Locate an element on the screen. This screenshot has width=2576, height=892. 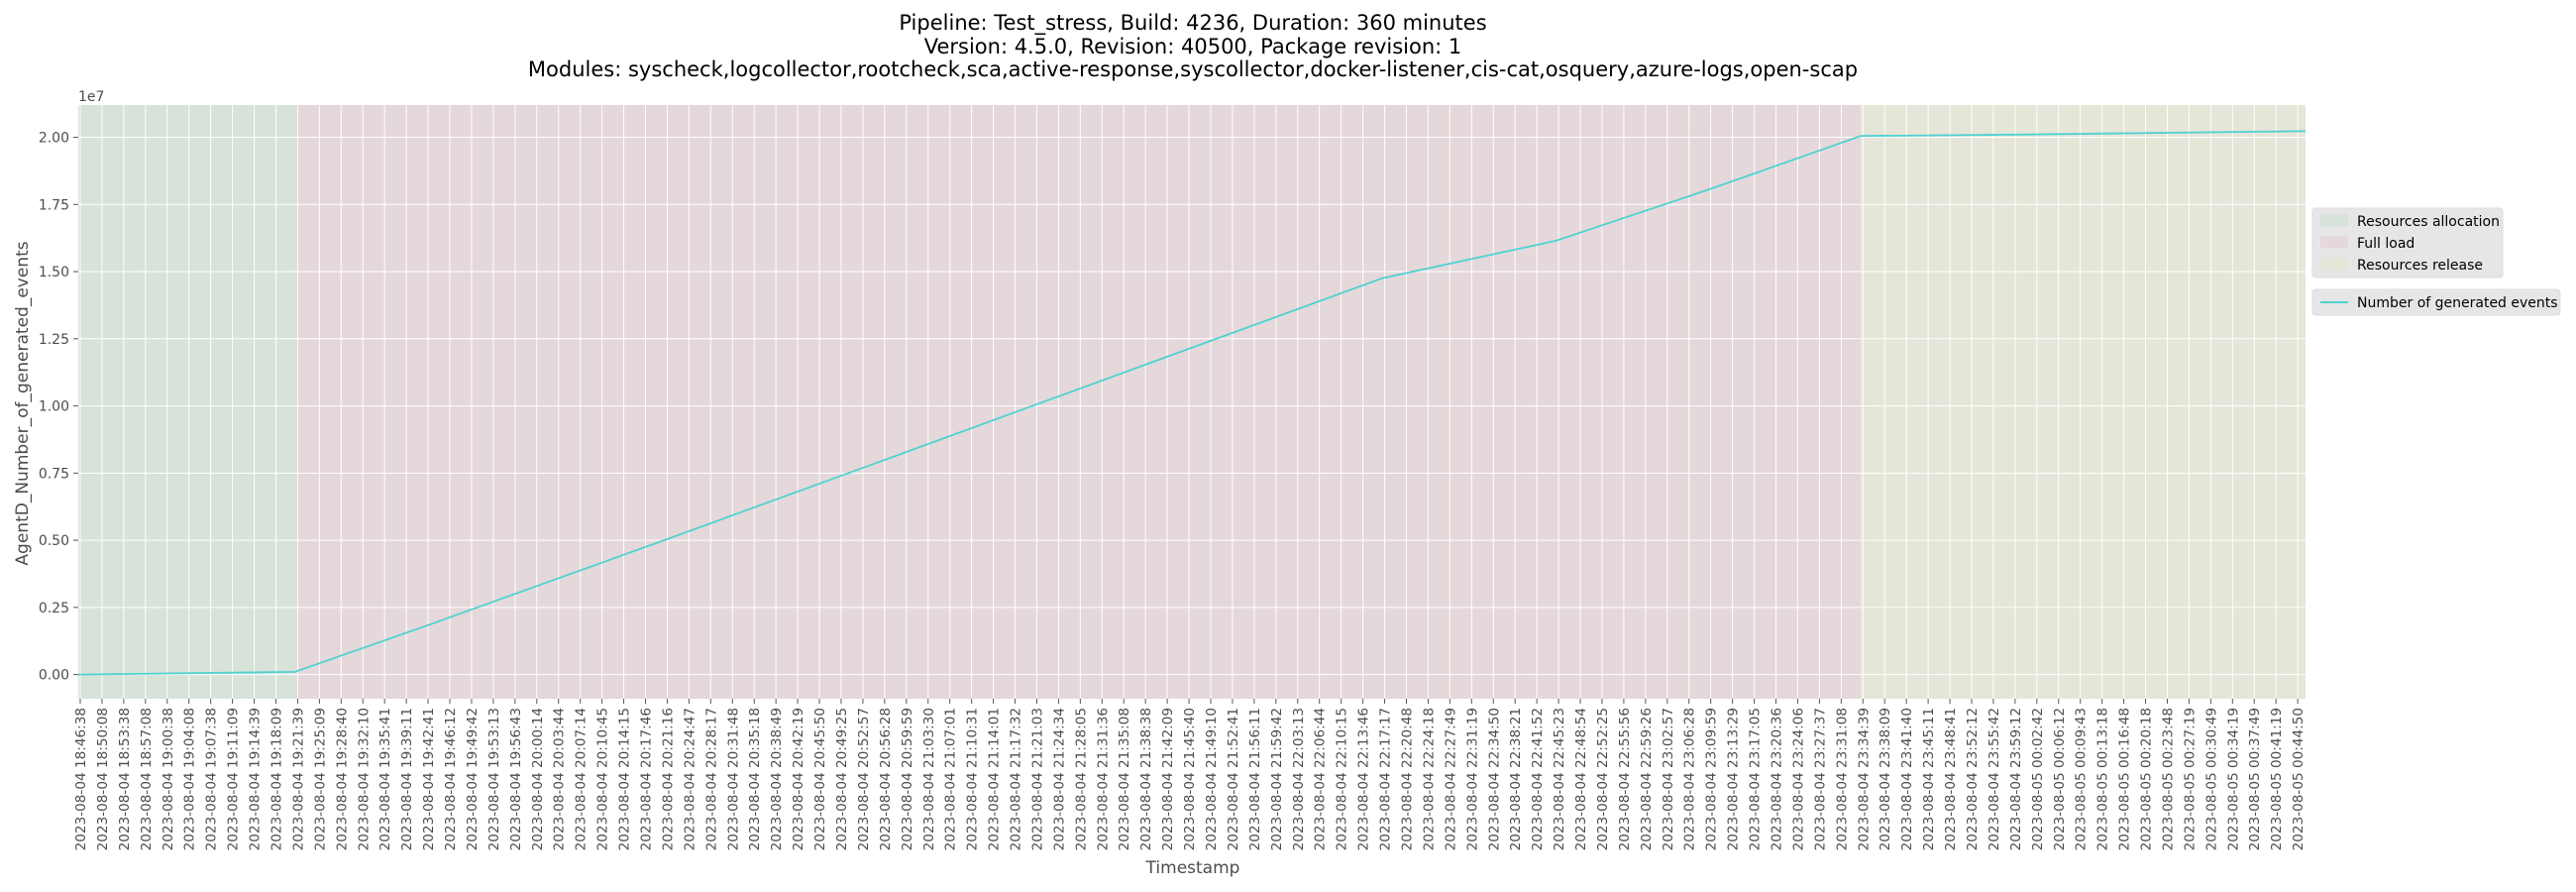
x-tick-label: 2023-08-04 22:52:25 is located at coordinates (1603, 779).